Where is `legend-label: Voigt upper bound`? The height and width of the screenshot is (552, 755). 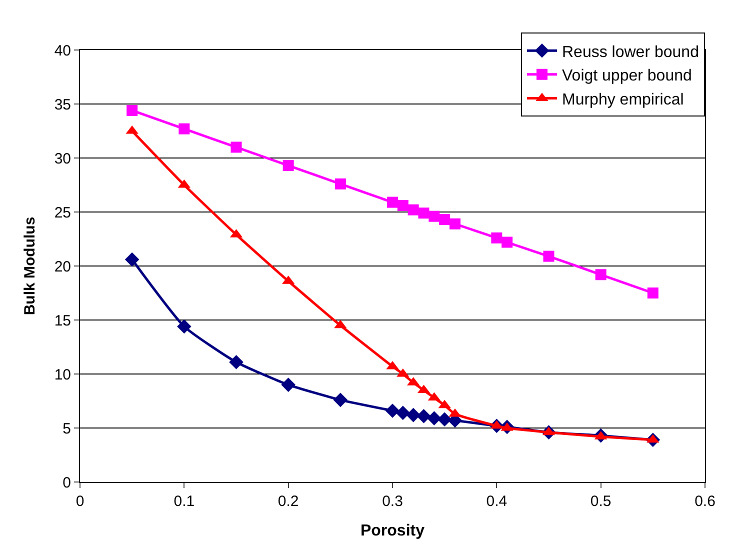 legend-label: Voigt upper bound is located at coordinates (627, 76).